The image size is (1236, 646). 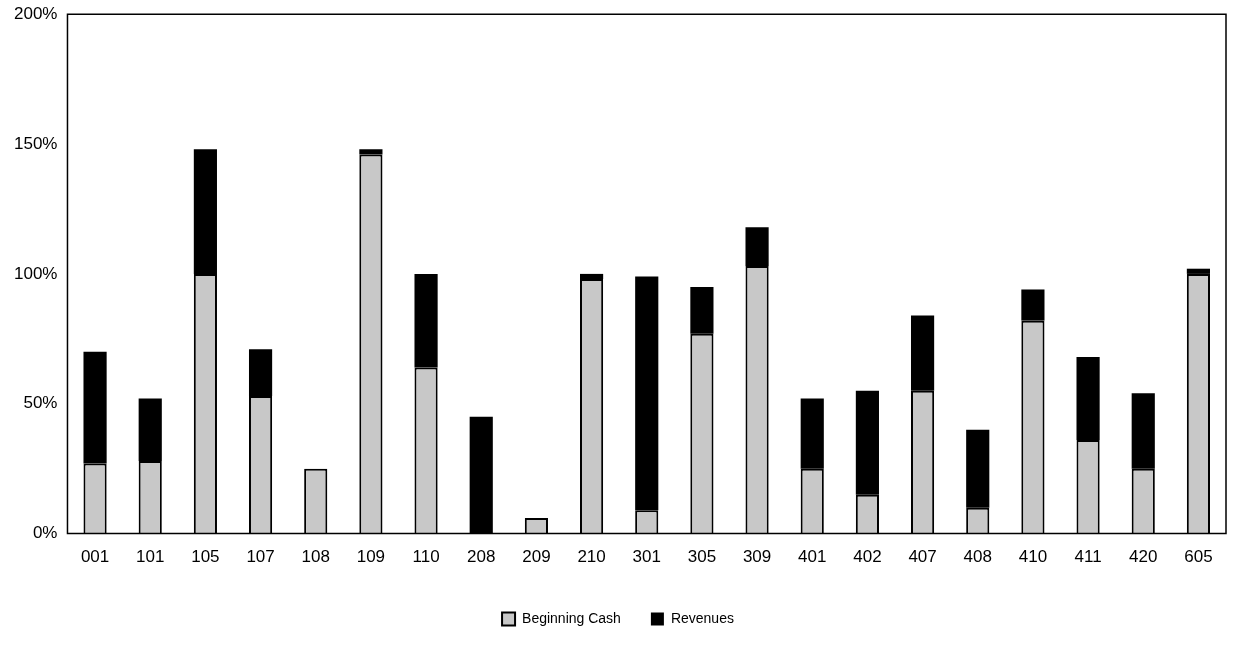 What do you see at coordinates (922, 557) in the screenshot?
I see `x-tick-label: 407` at bounding box center [922, 557].